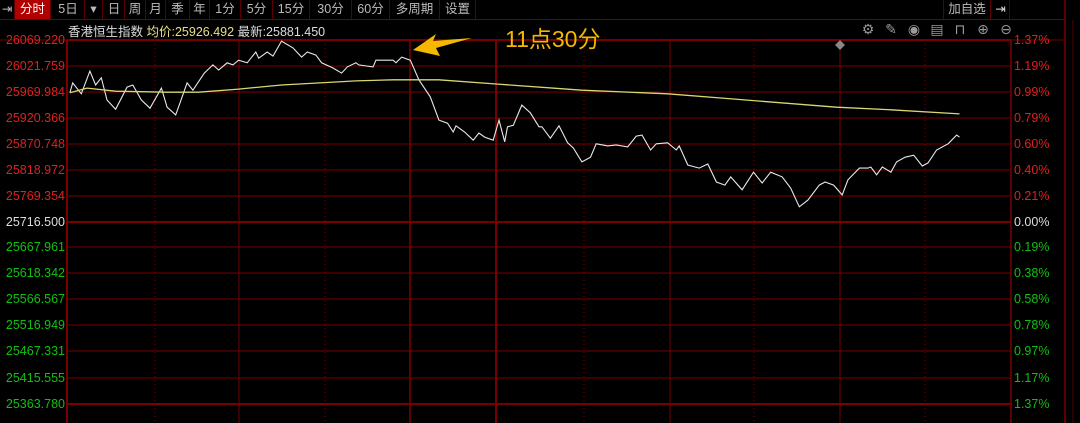  What do you see at coordinates (514, 97) in the screenshot?
I see `avg-price-line` at bounding box center [514, 97].